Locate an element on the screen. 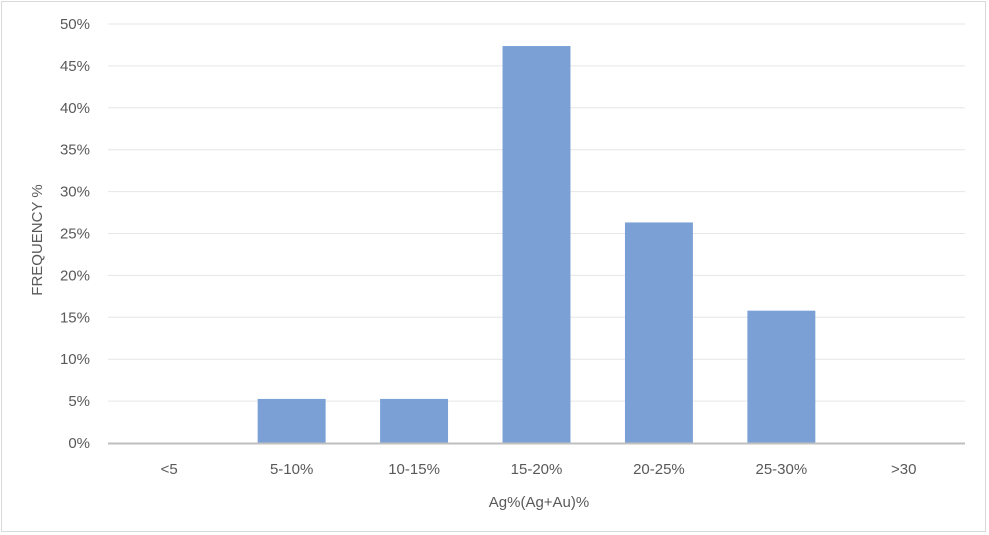 The image size is (989, 535). y-tick-label: 5% is located at coordinates (79, 401).